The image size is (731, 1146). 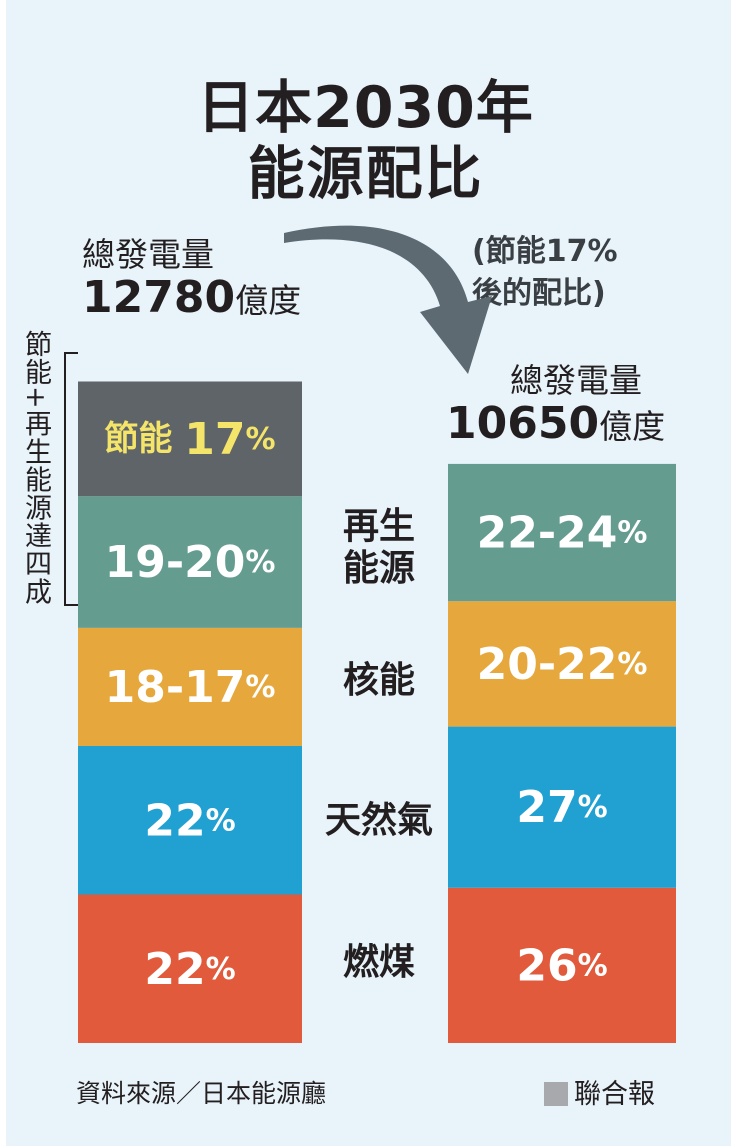 What do you see at coordinates (71, 479) in the screenshot?
I see `side-bracket` at bounding box center [71, 479].